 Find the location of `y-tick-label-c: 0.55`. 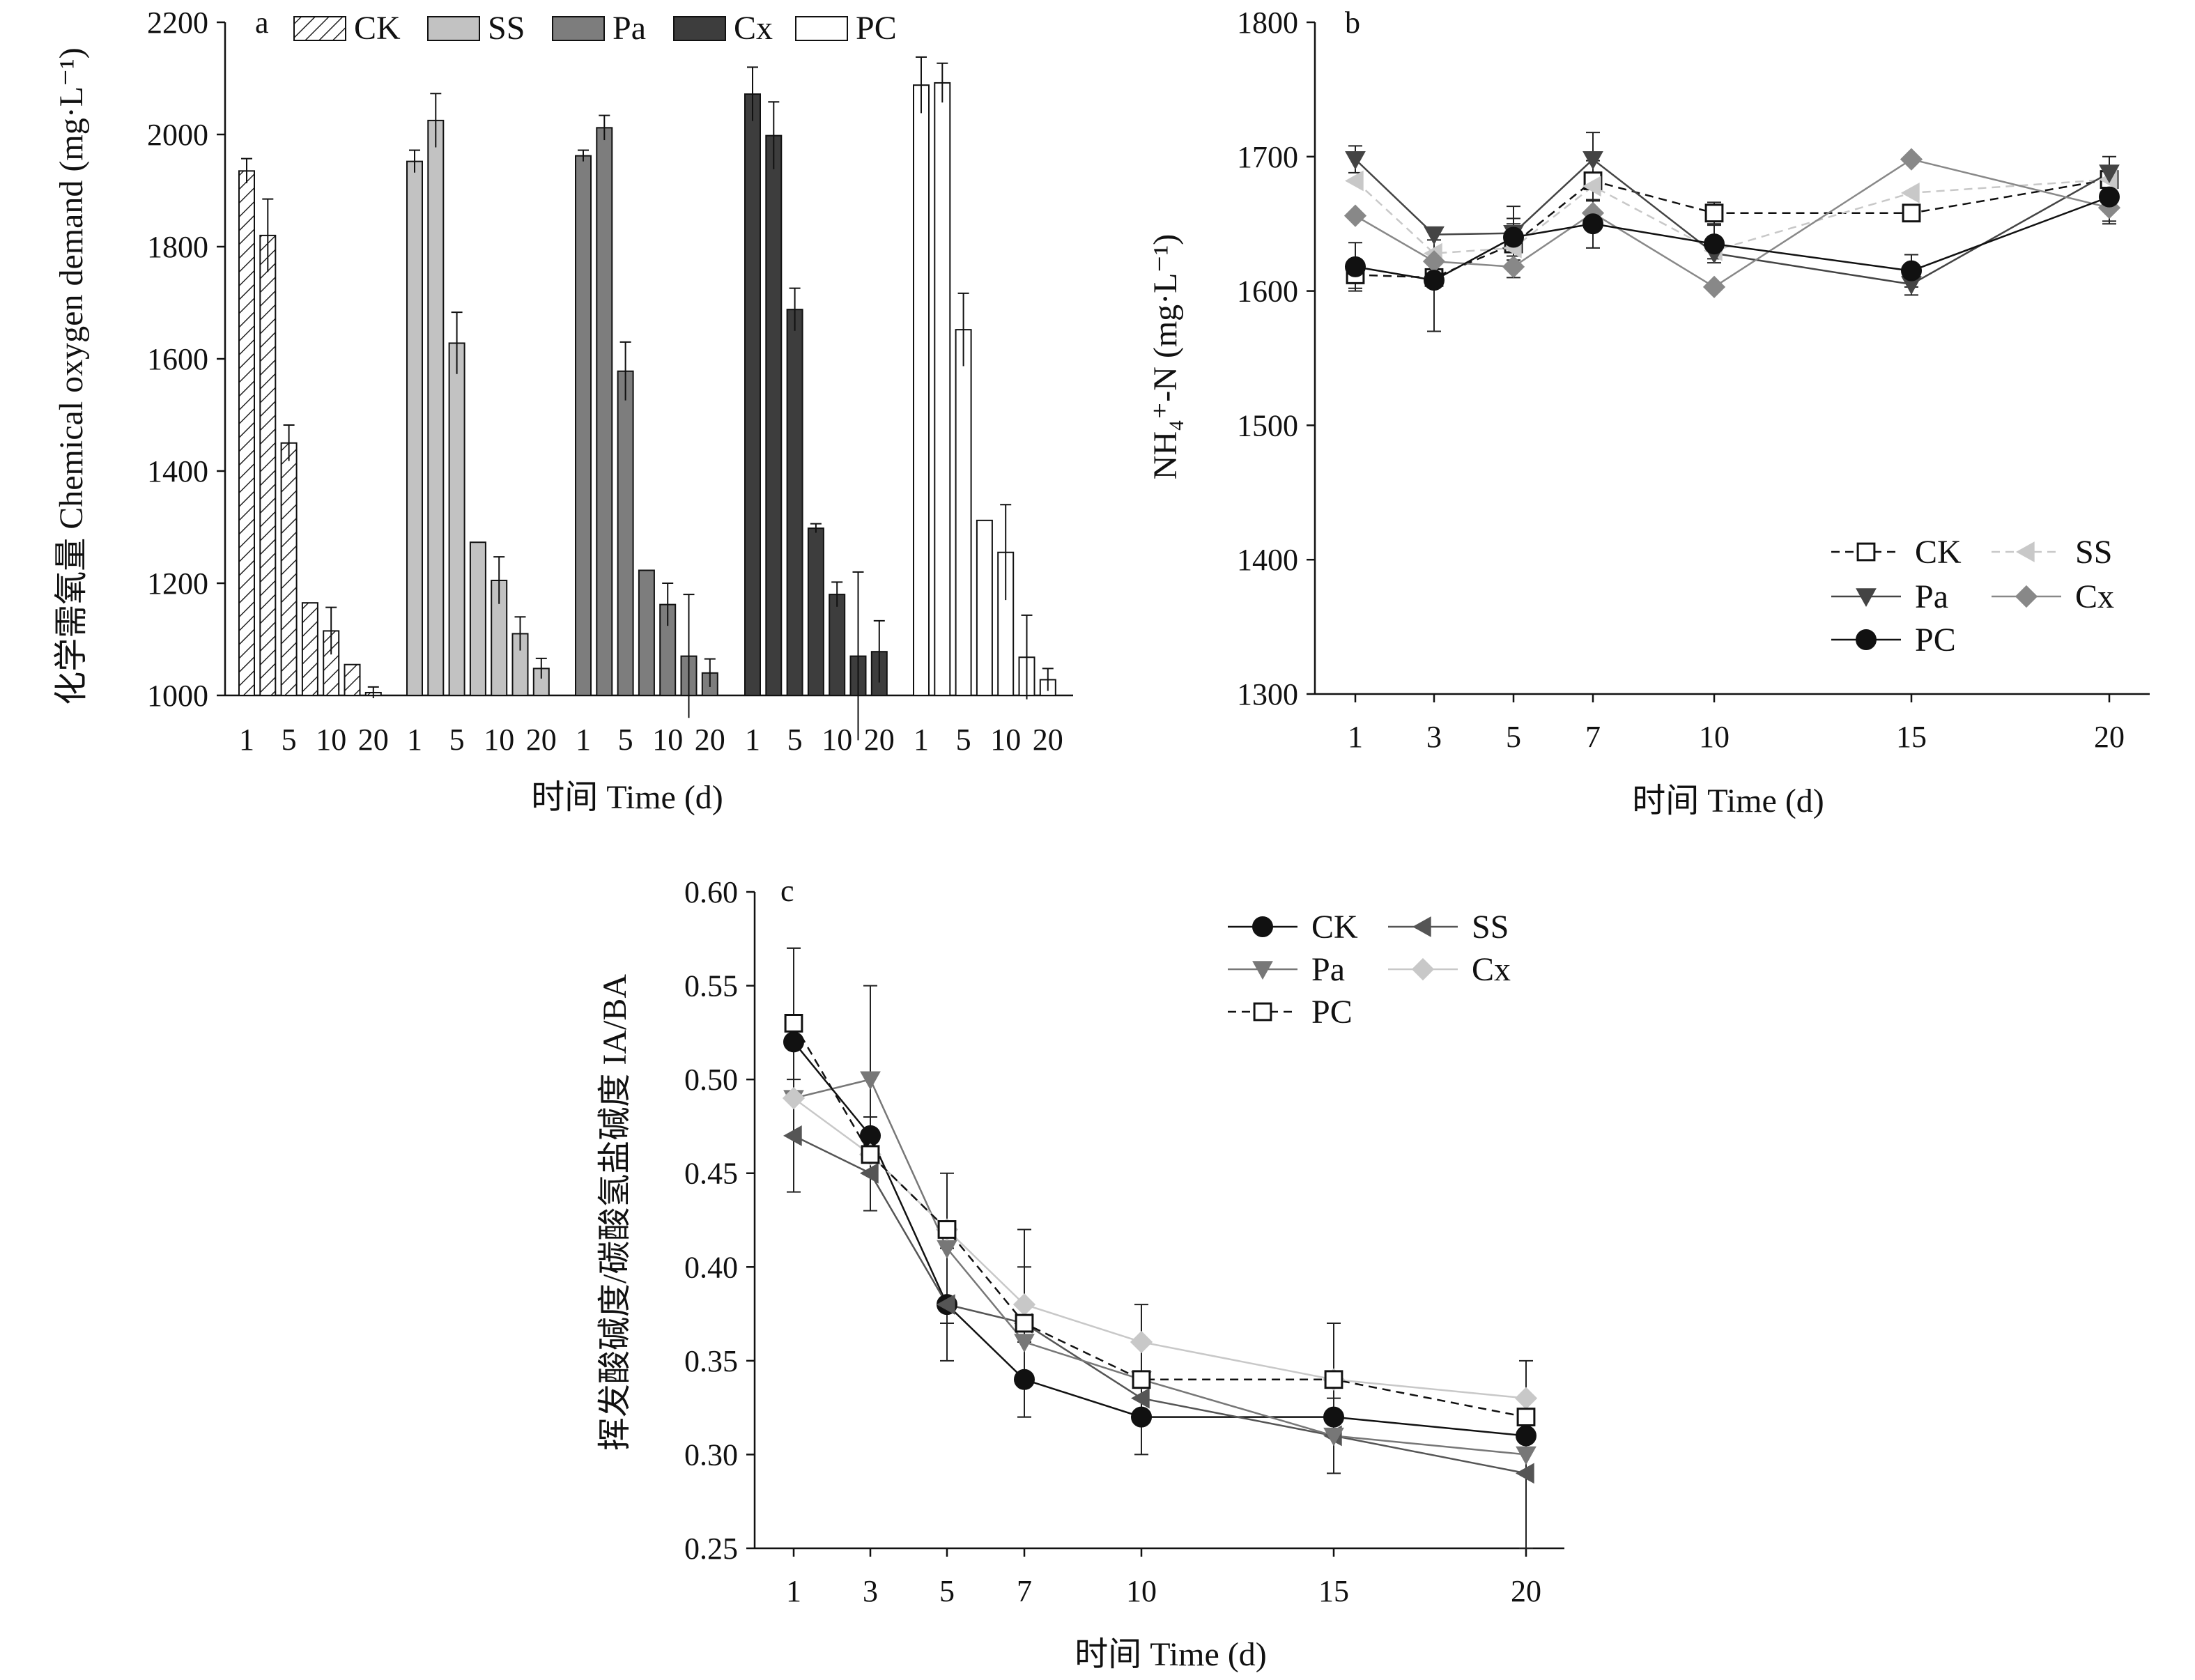

y-tick-label-c: 0.55 is located at coordinates (711, 986).